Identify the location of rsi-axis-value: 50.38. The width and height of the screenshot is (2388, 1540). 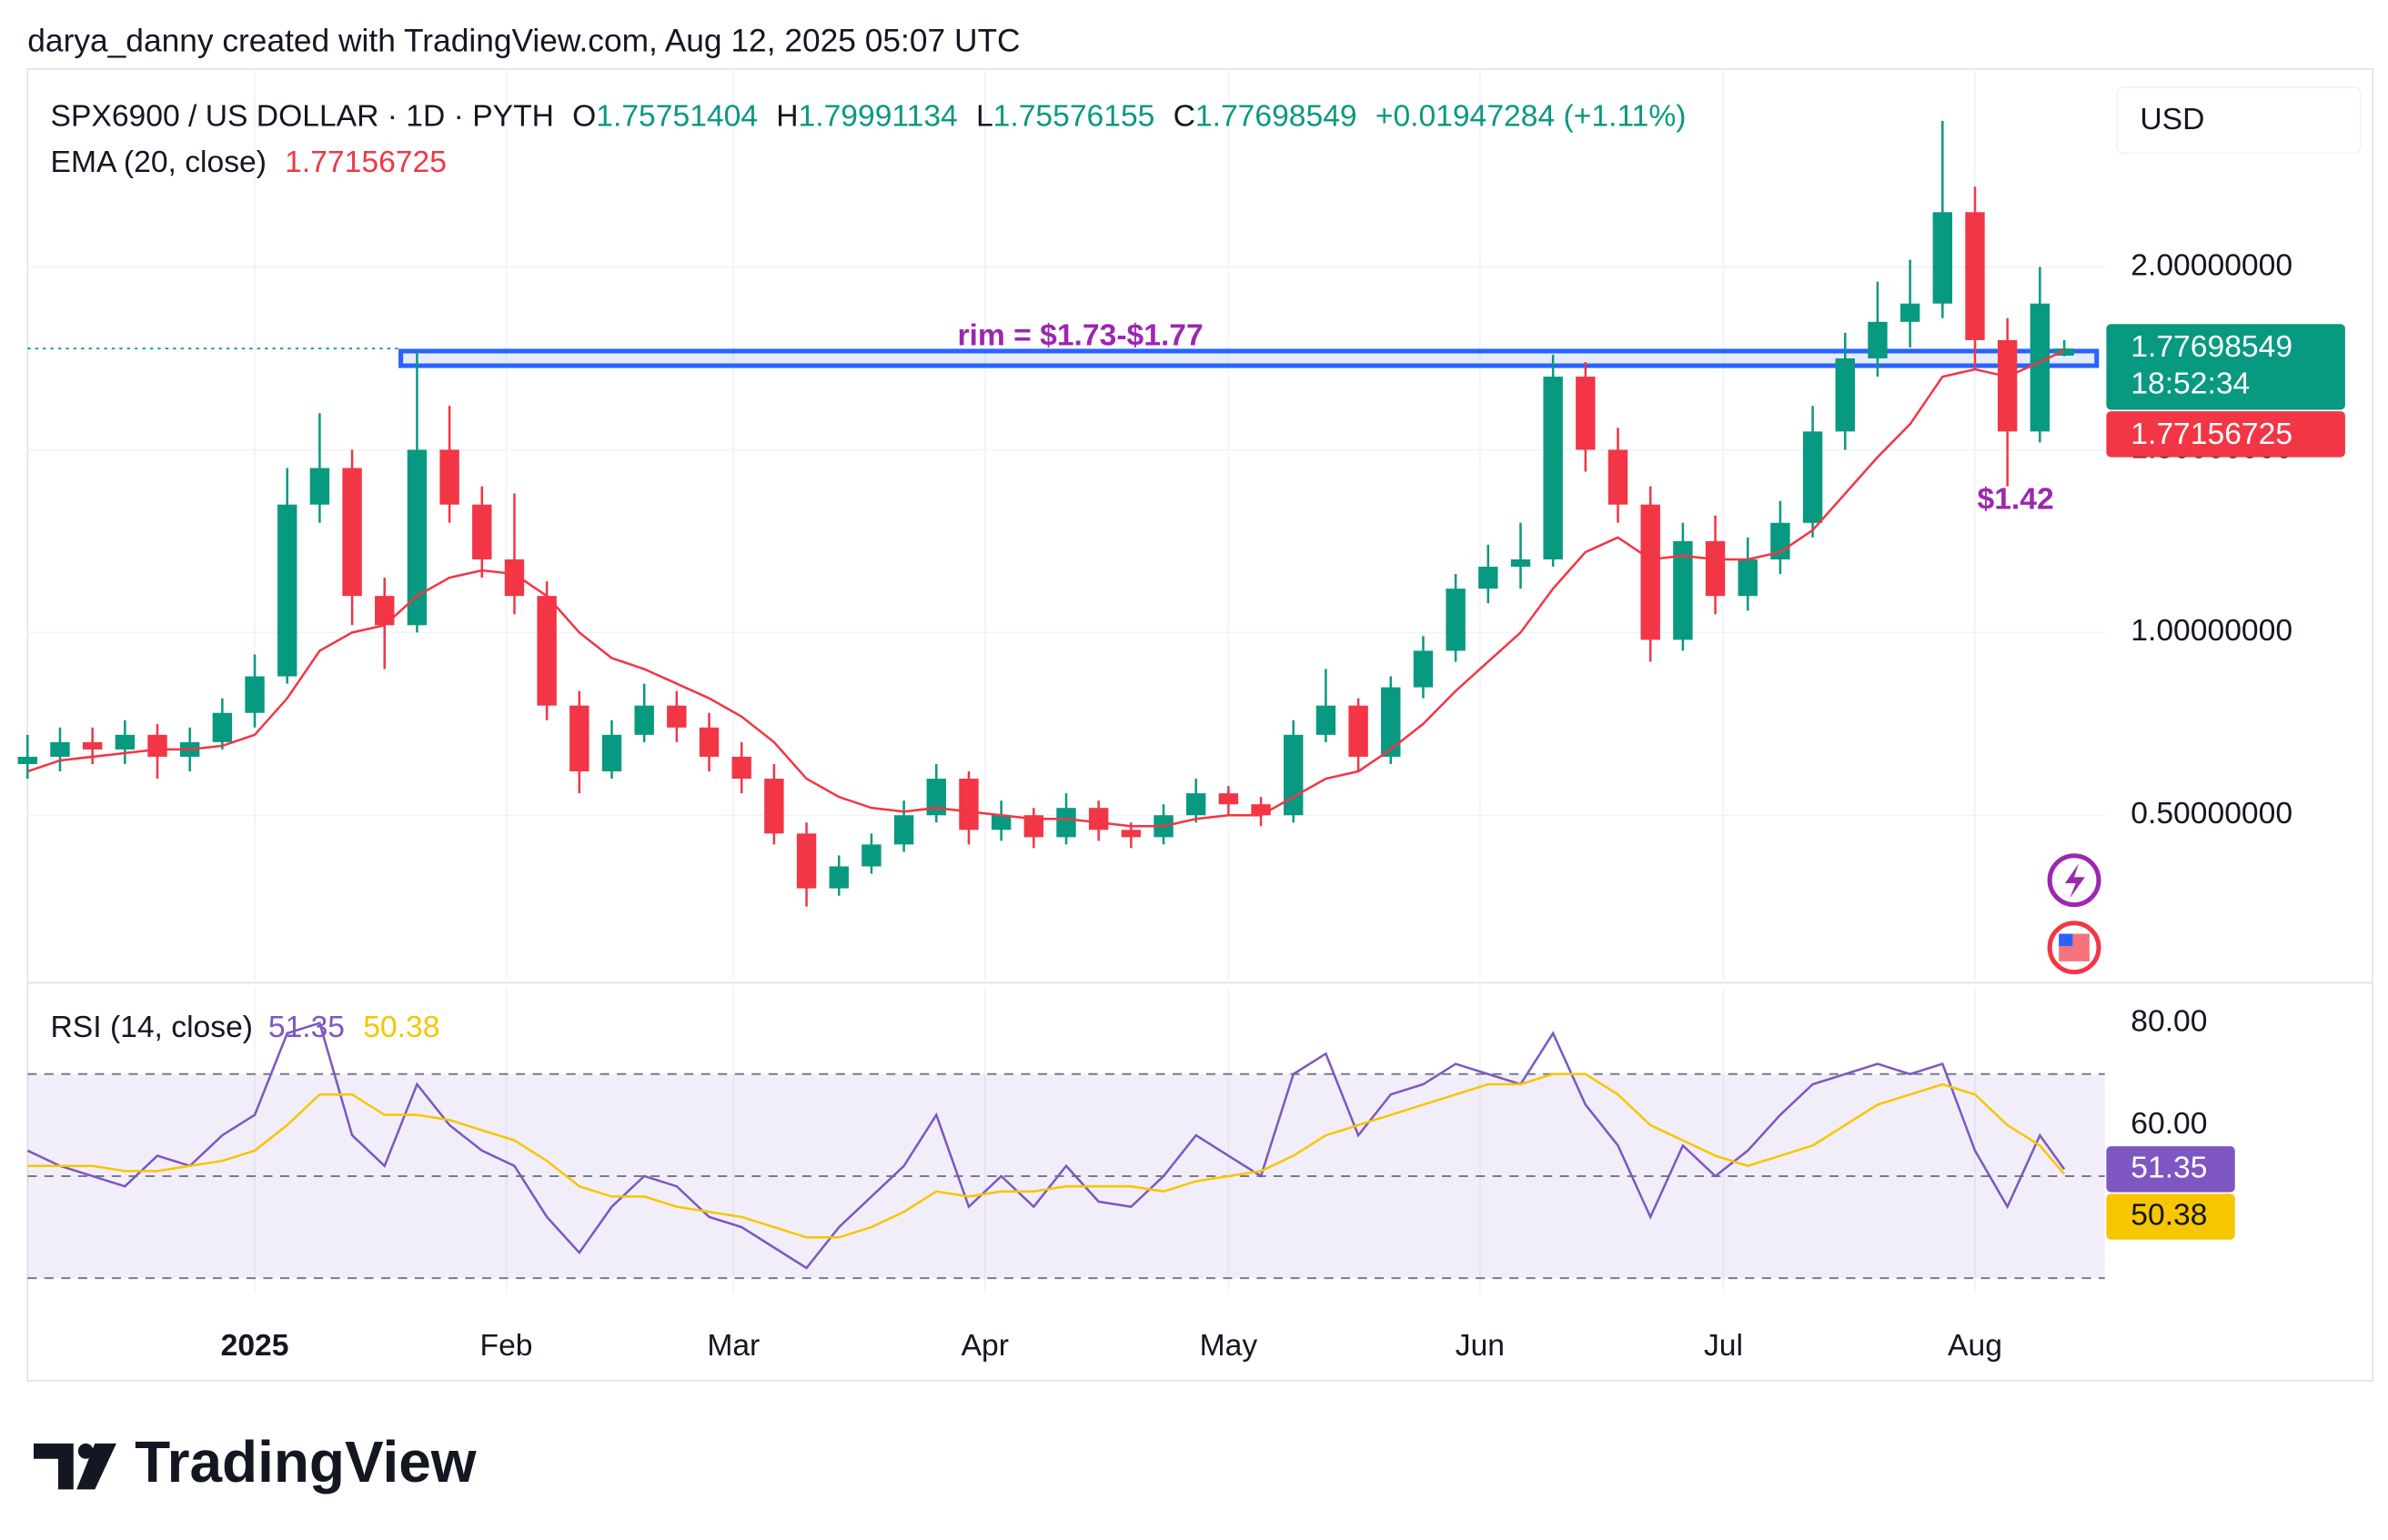
(2169, 1215).